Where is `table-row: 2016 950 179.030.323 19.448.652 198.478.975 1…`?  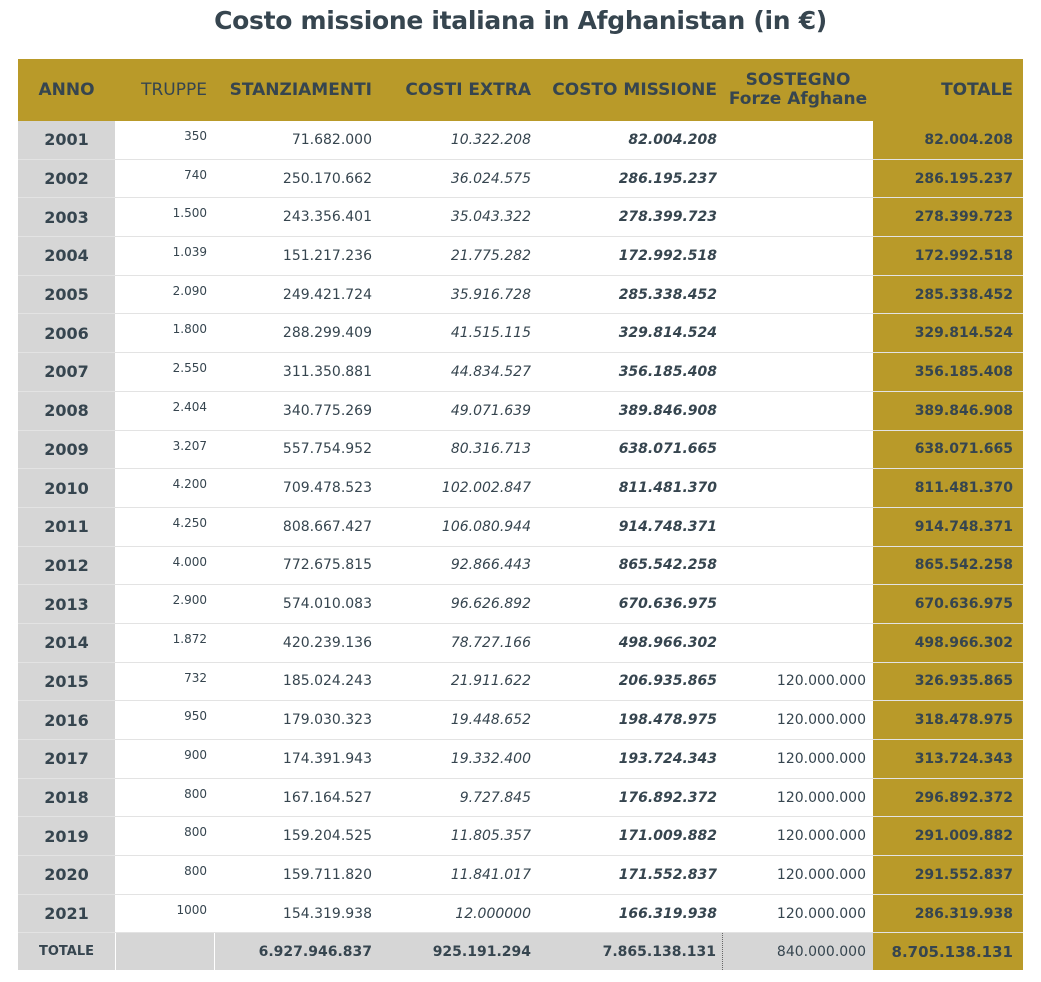 table-row: 2016 950 179.030.323 19.448.652 198.478.975 1… is located at coordinates (520, 720).